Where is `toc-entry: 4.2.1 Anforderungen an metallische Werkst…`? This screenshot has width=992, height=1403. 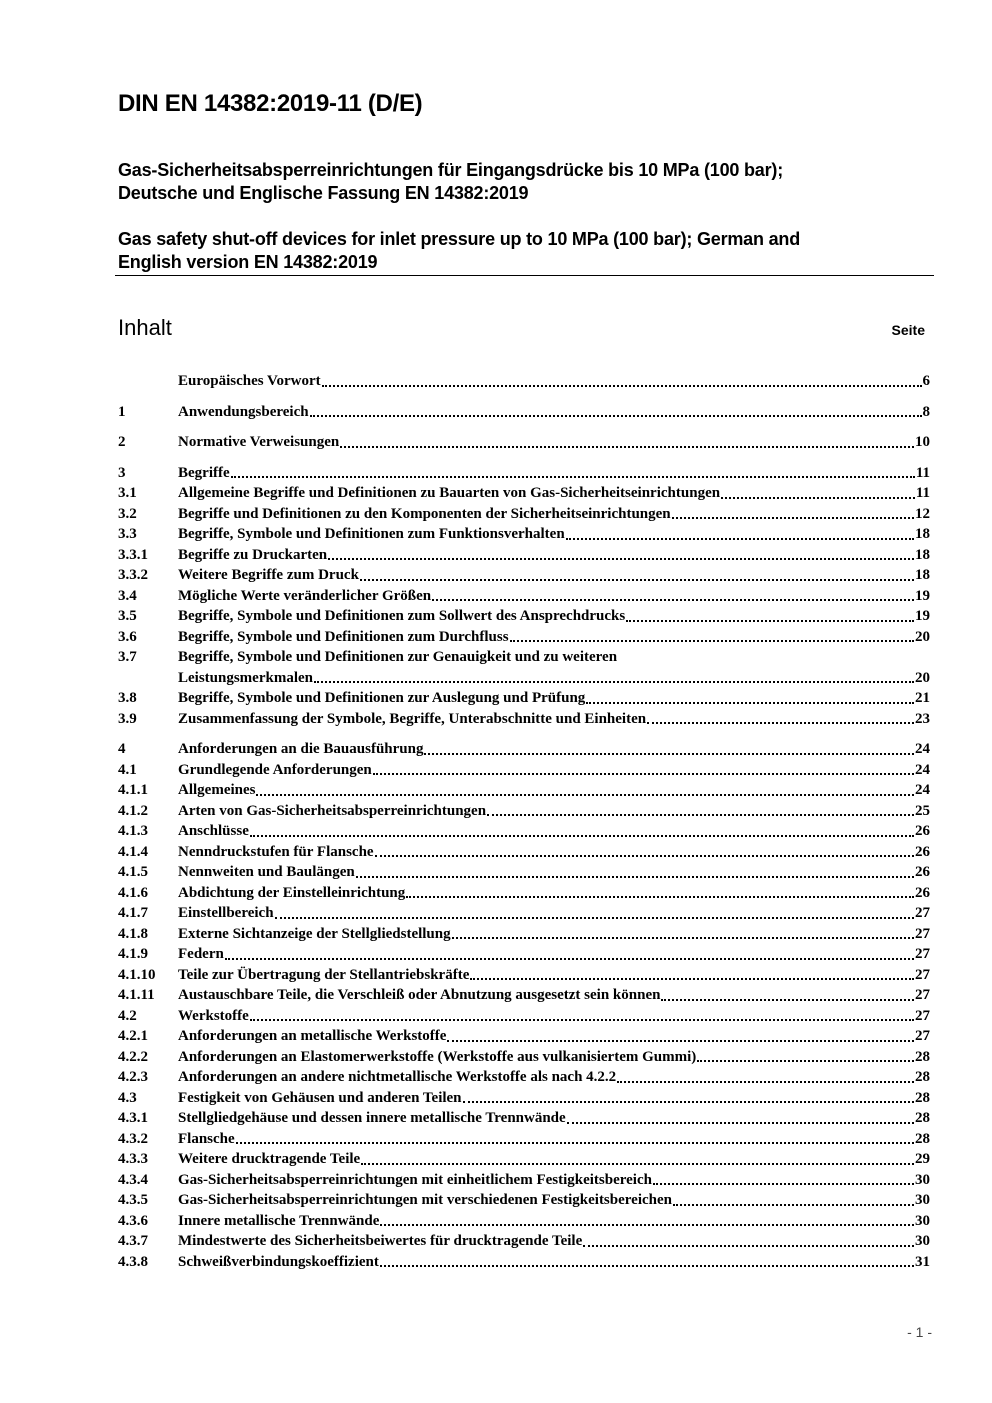 toc-entry: 4.2.1 Anforderungen an metallische Werkst… is located at coordinates (524, 1036).